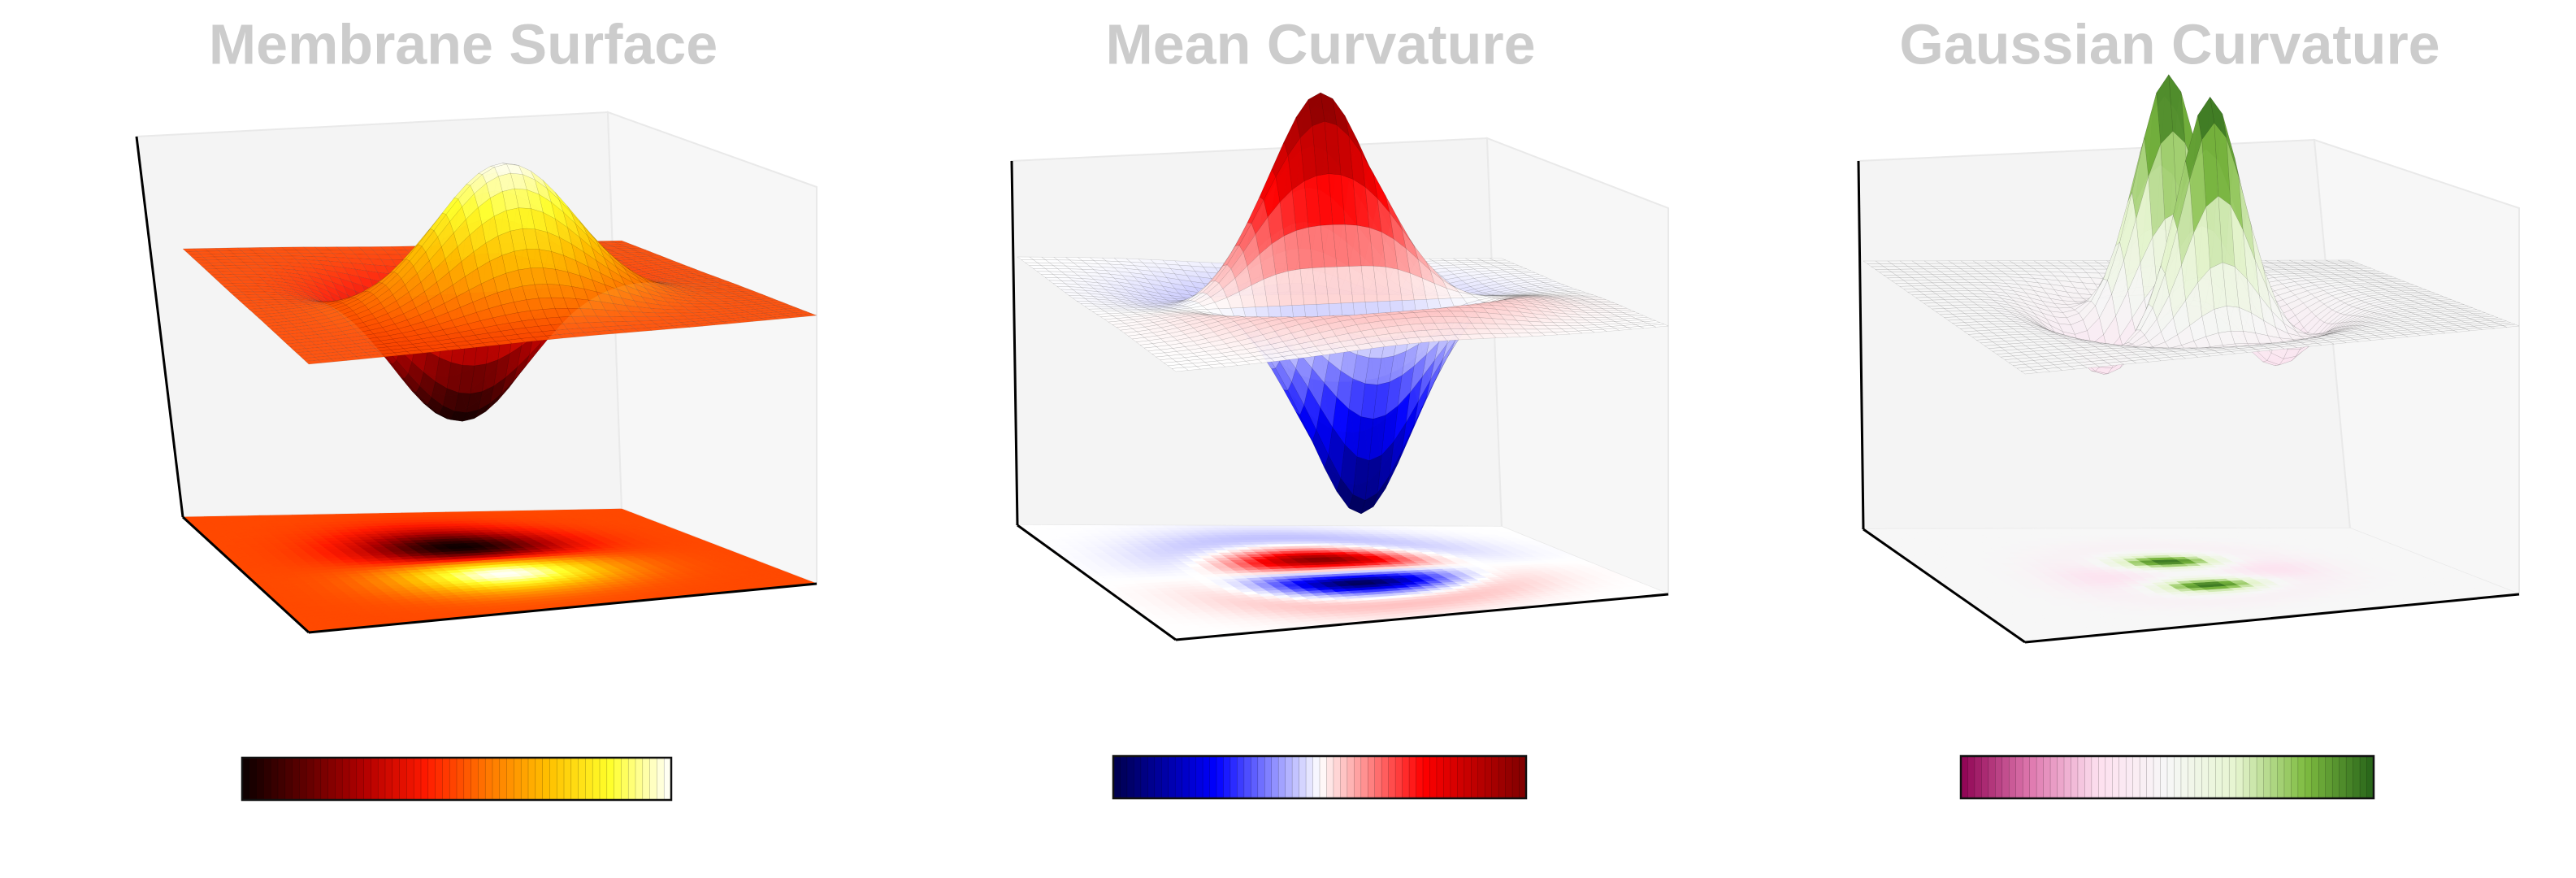 The image size is (2576, 878). I want to click on colorbar-frame, so click(1320, 777).